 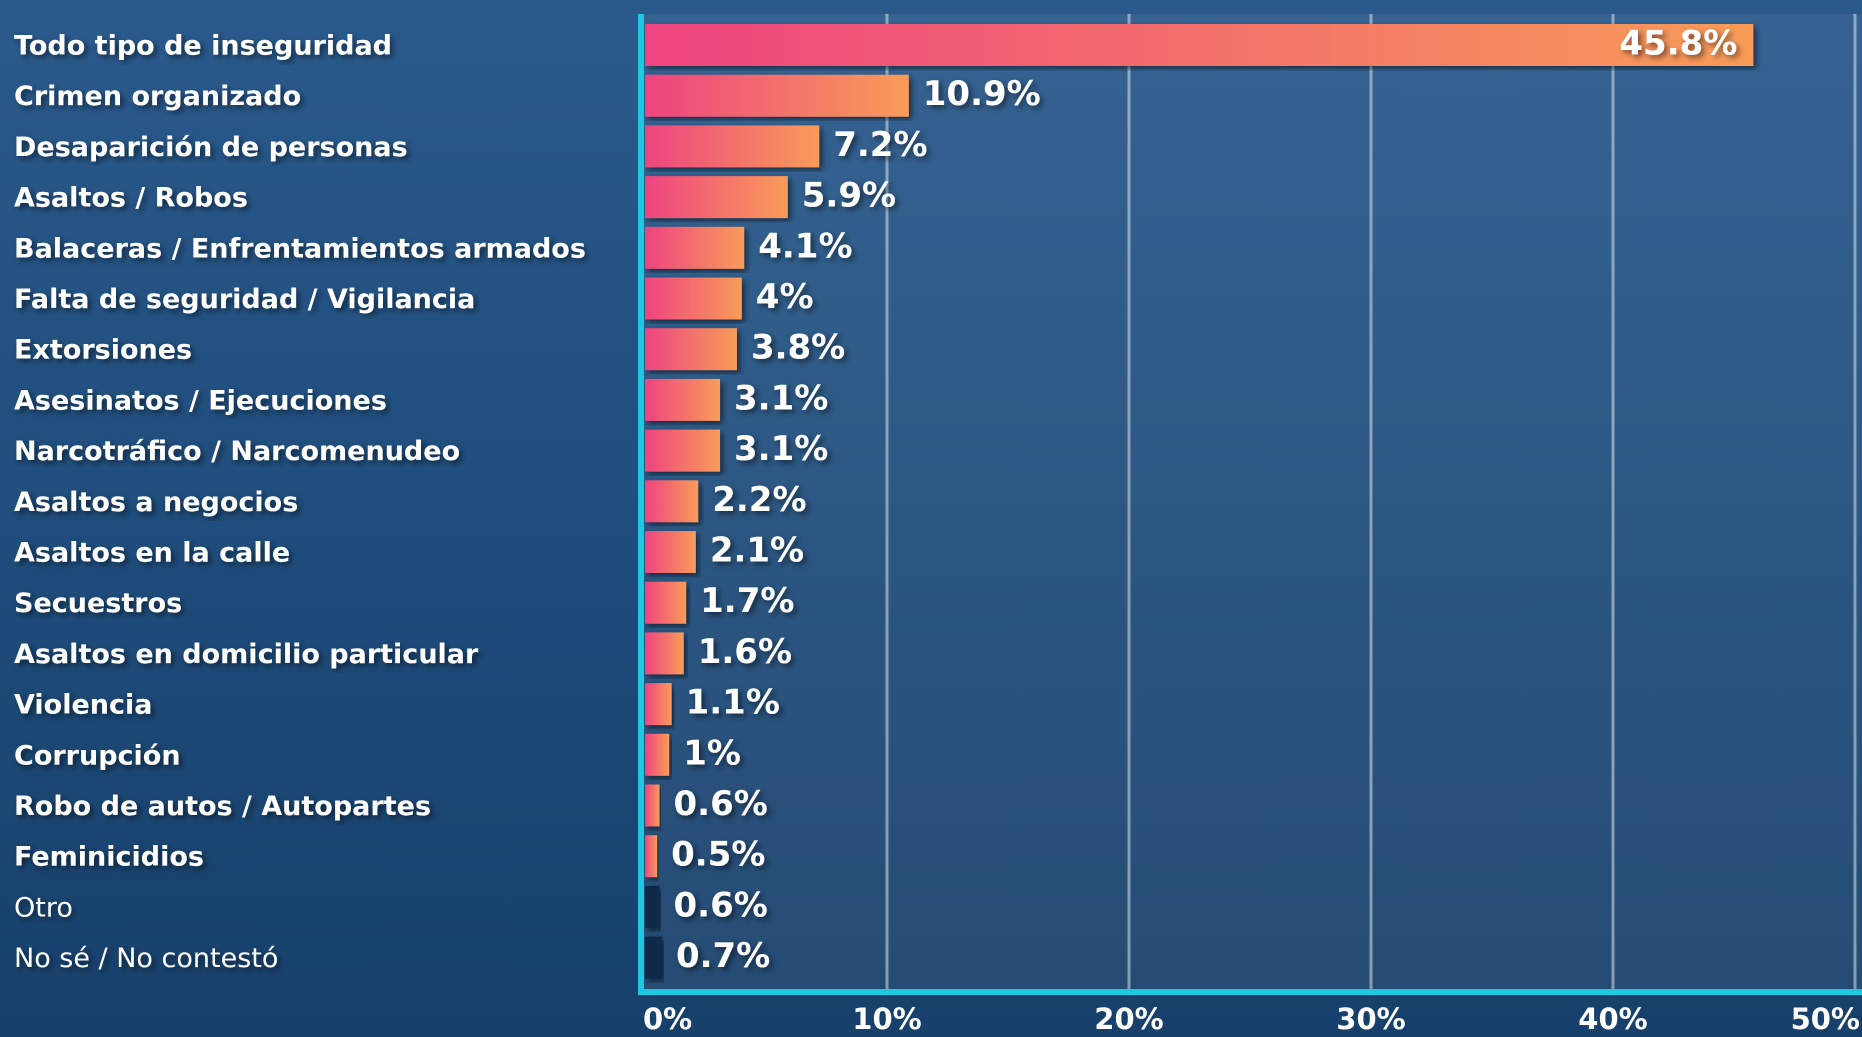 I want to click on value-label: 1%, so click(x=712, y=753).